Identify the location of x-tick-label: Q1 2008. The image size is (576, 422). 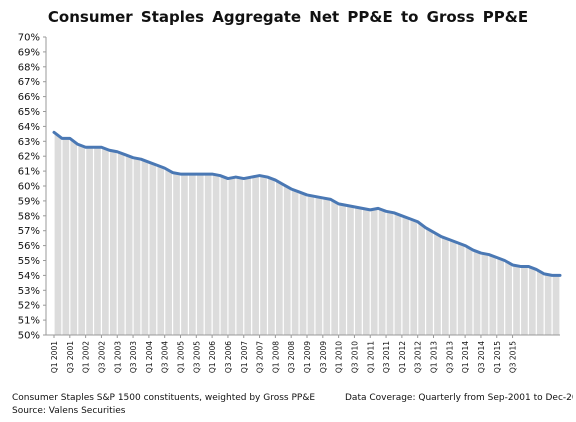
(275, 357).